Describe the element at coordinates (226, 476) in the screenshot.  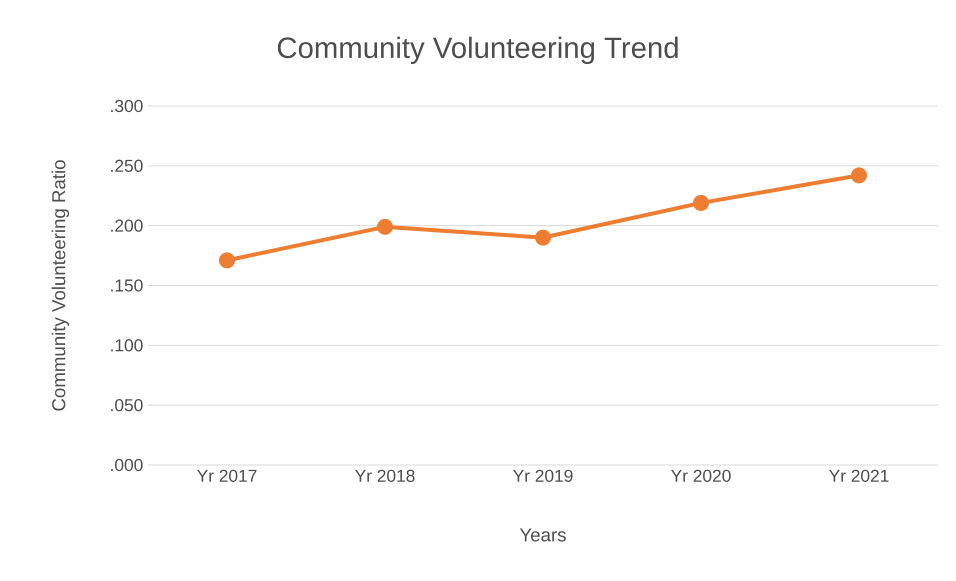
I see `x-tick-label: Yr 2017` at that location.